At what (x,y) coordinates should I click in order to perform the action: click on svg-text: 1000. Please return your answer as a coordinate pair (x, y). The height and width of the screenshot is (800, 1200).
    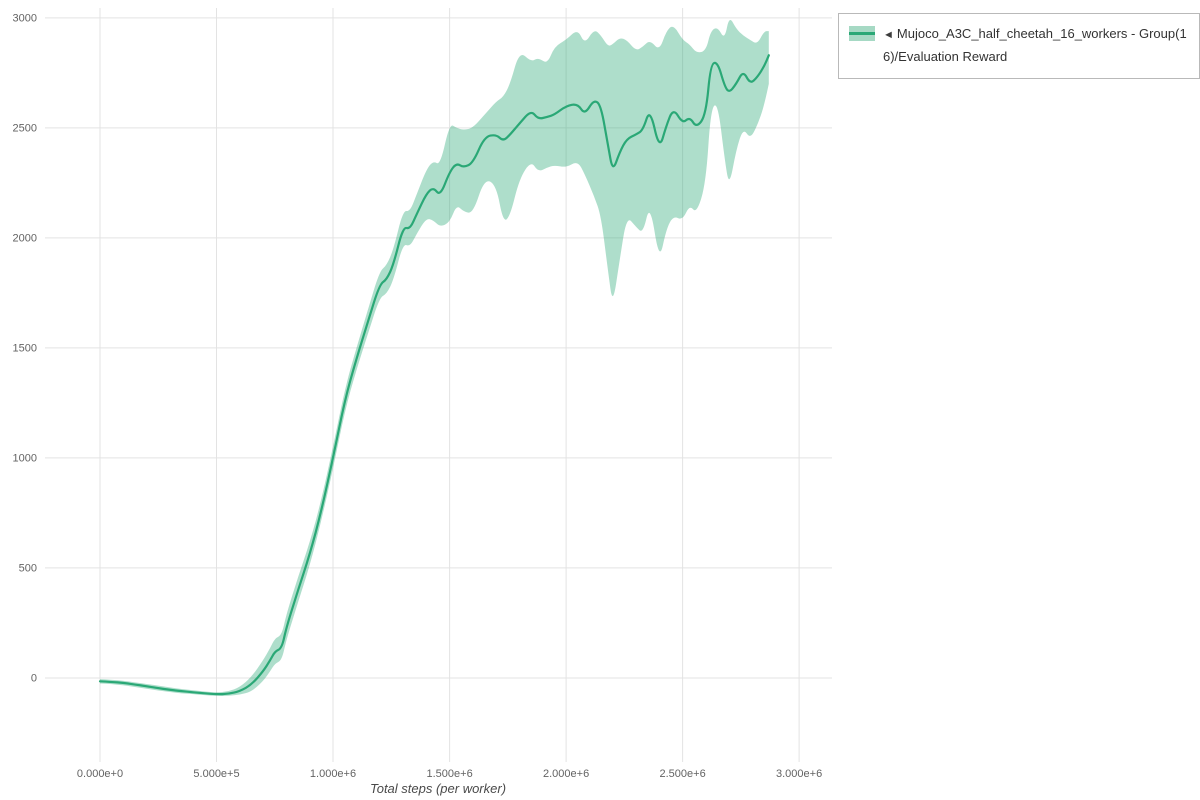
    Looking at the image, I should click on (25, 458).